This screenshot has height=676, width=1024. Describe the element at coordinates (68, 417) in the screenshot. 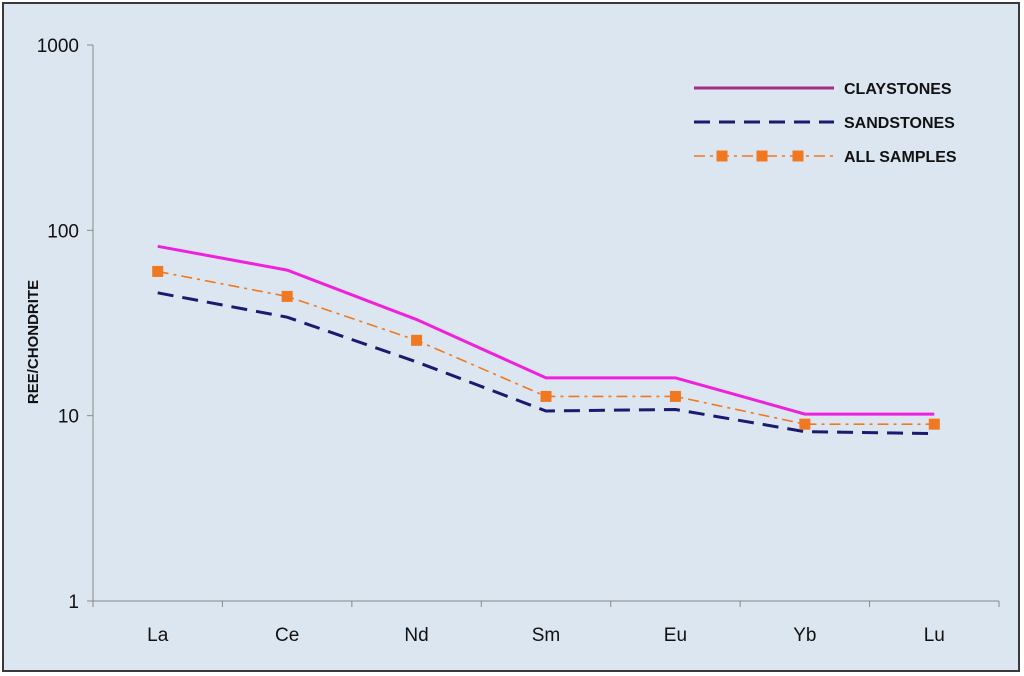

I see `y-tick-label: 10` at that location.